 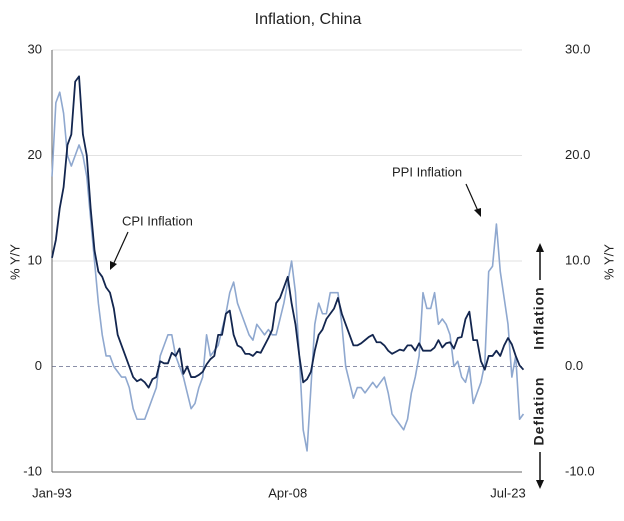 I want to click on x-tick-label: Jan-93, so click(x=52, y=492).